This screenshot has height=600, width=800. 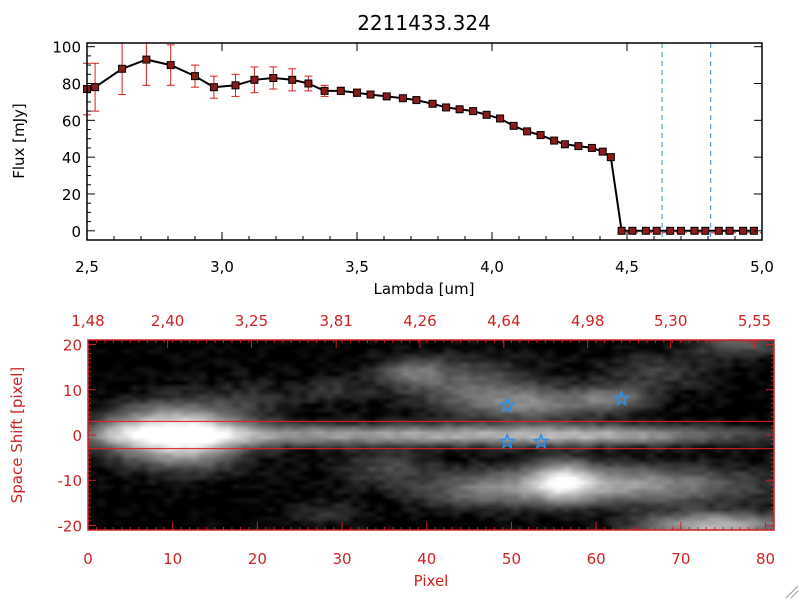 What do you see at coordinates (670, 321) in the screenshot?
I see `wavelength-tick-label: 5,30` at bounding box center [670, 321].